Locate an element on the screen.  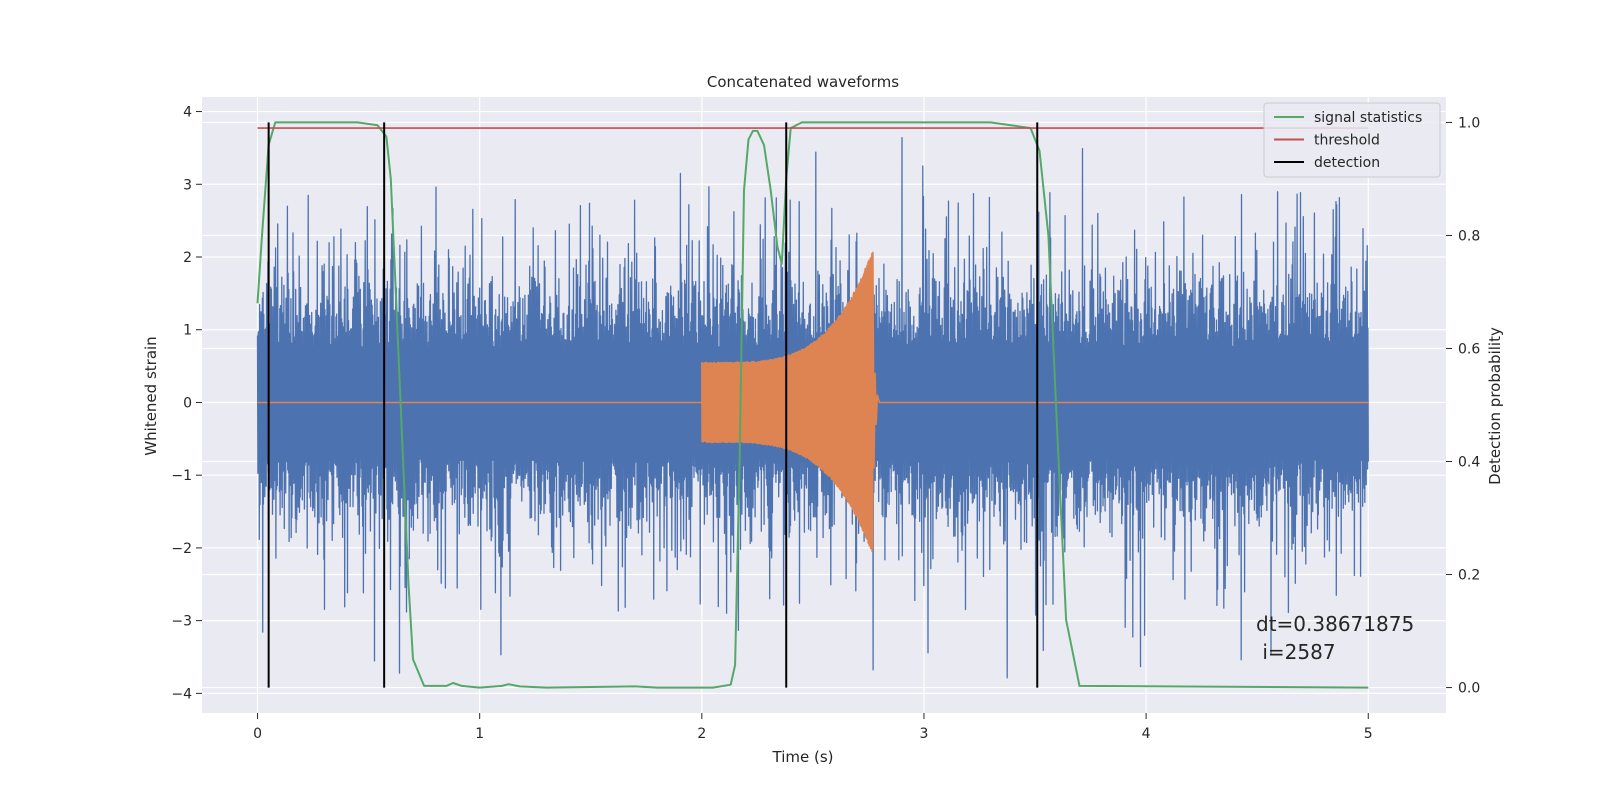
y2-axis-label: Detection probability is located at coordinates (1495, 406).